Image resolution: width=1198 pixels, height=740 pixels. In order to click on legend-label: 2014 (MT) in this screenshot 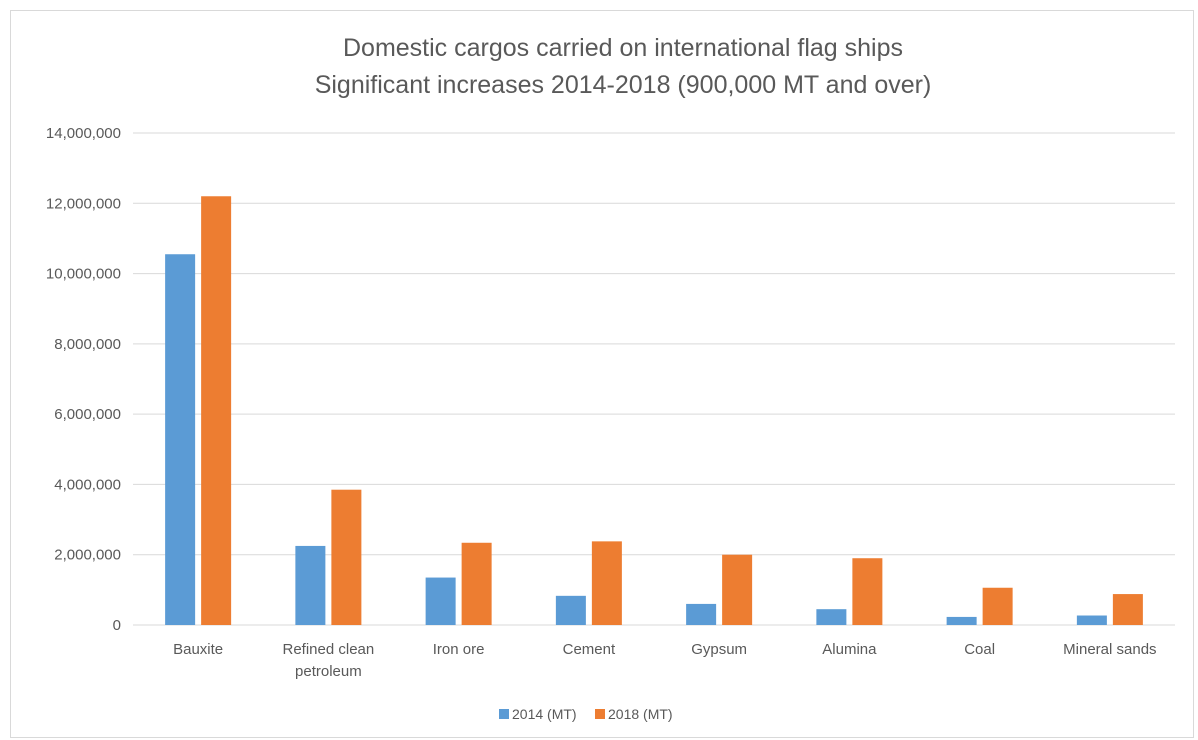, I will do `click(544, 714)`.